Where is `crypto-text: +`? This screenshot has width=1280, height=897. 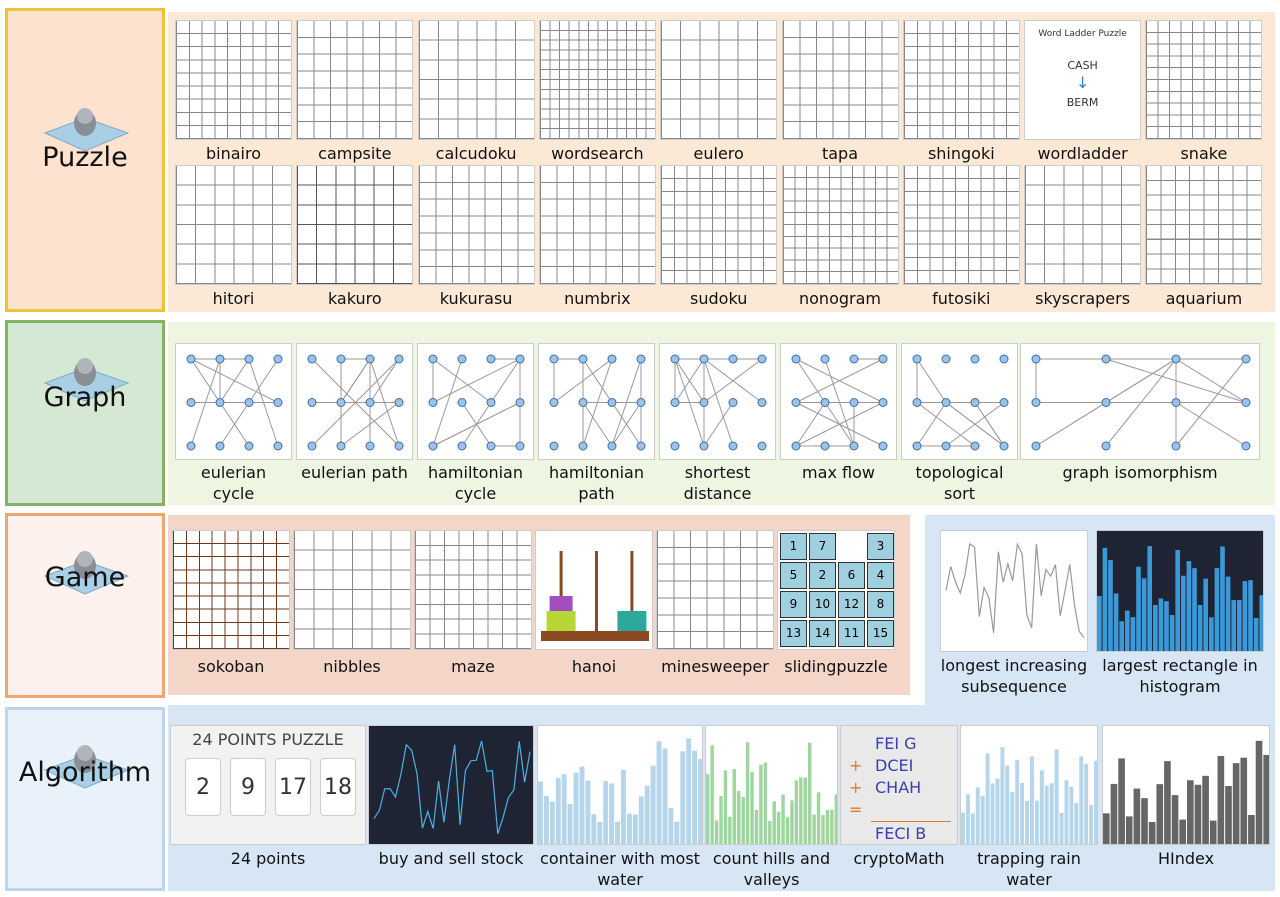
crypto-text: + is located at coordinates (856, 787).